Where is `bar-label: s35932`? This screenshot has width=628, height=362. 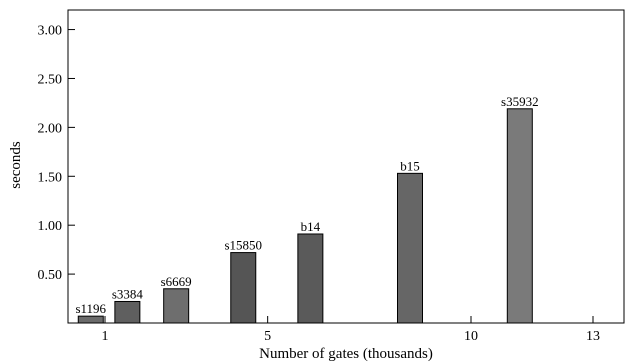 bar-label: s35932 is located at coordinates (520, 101).